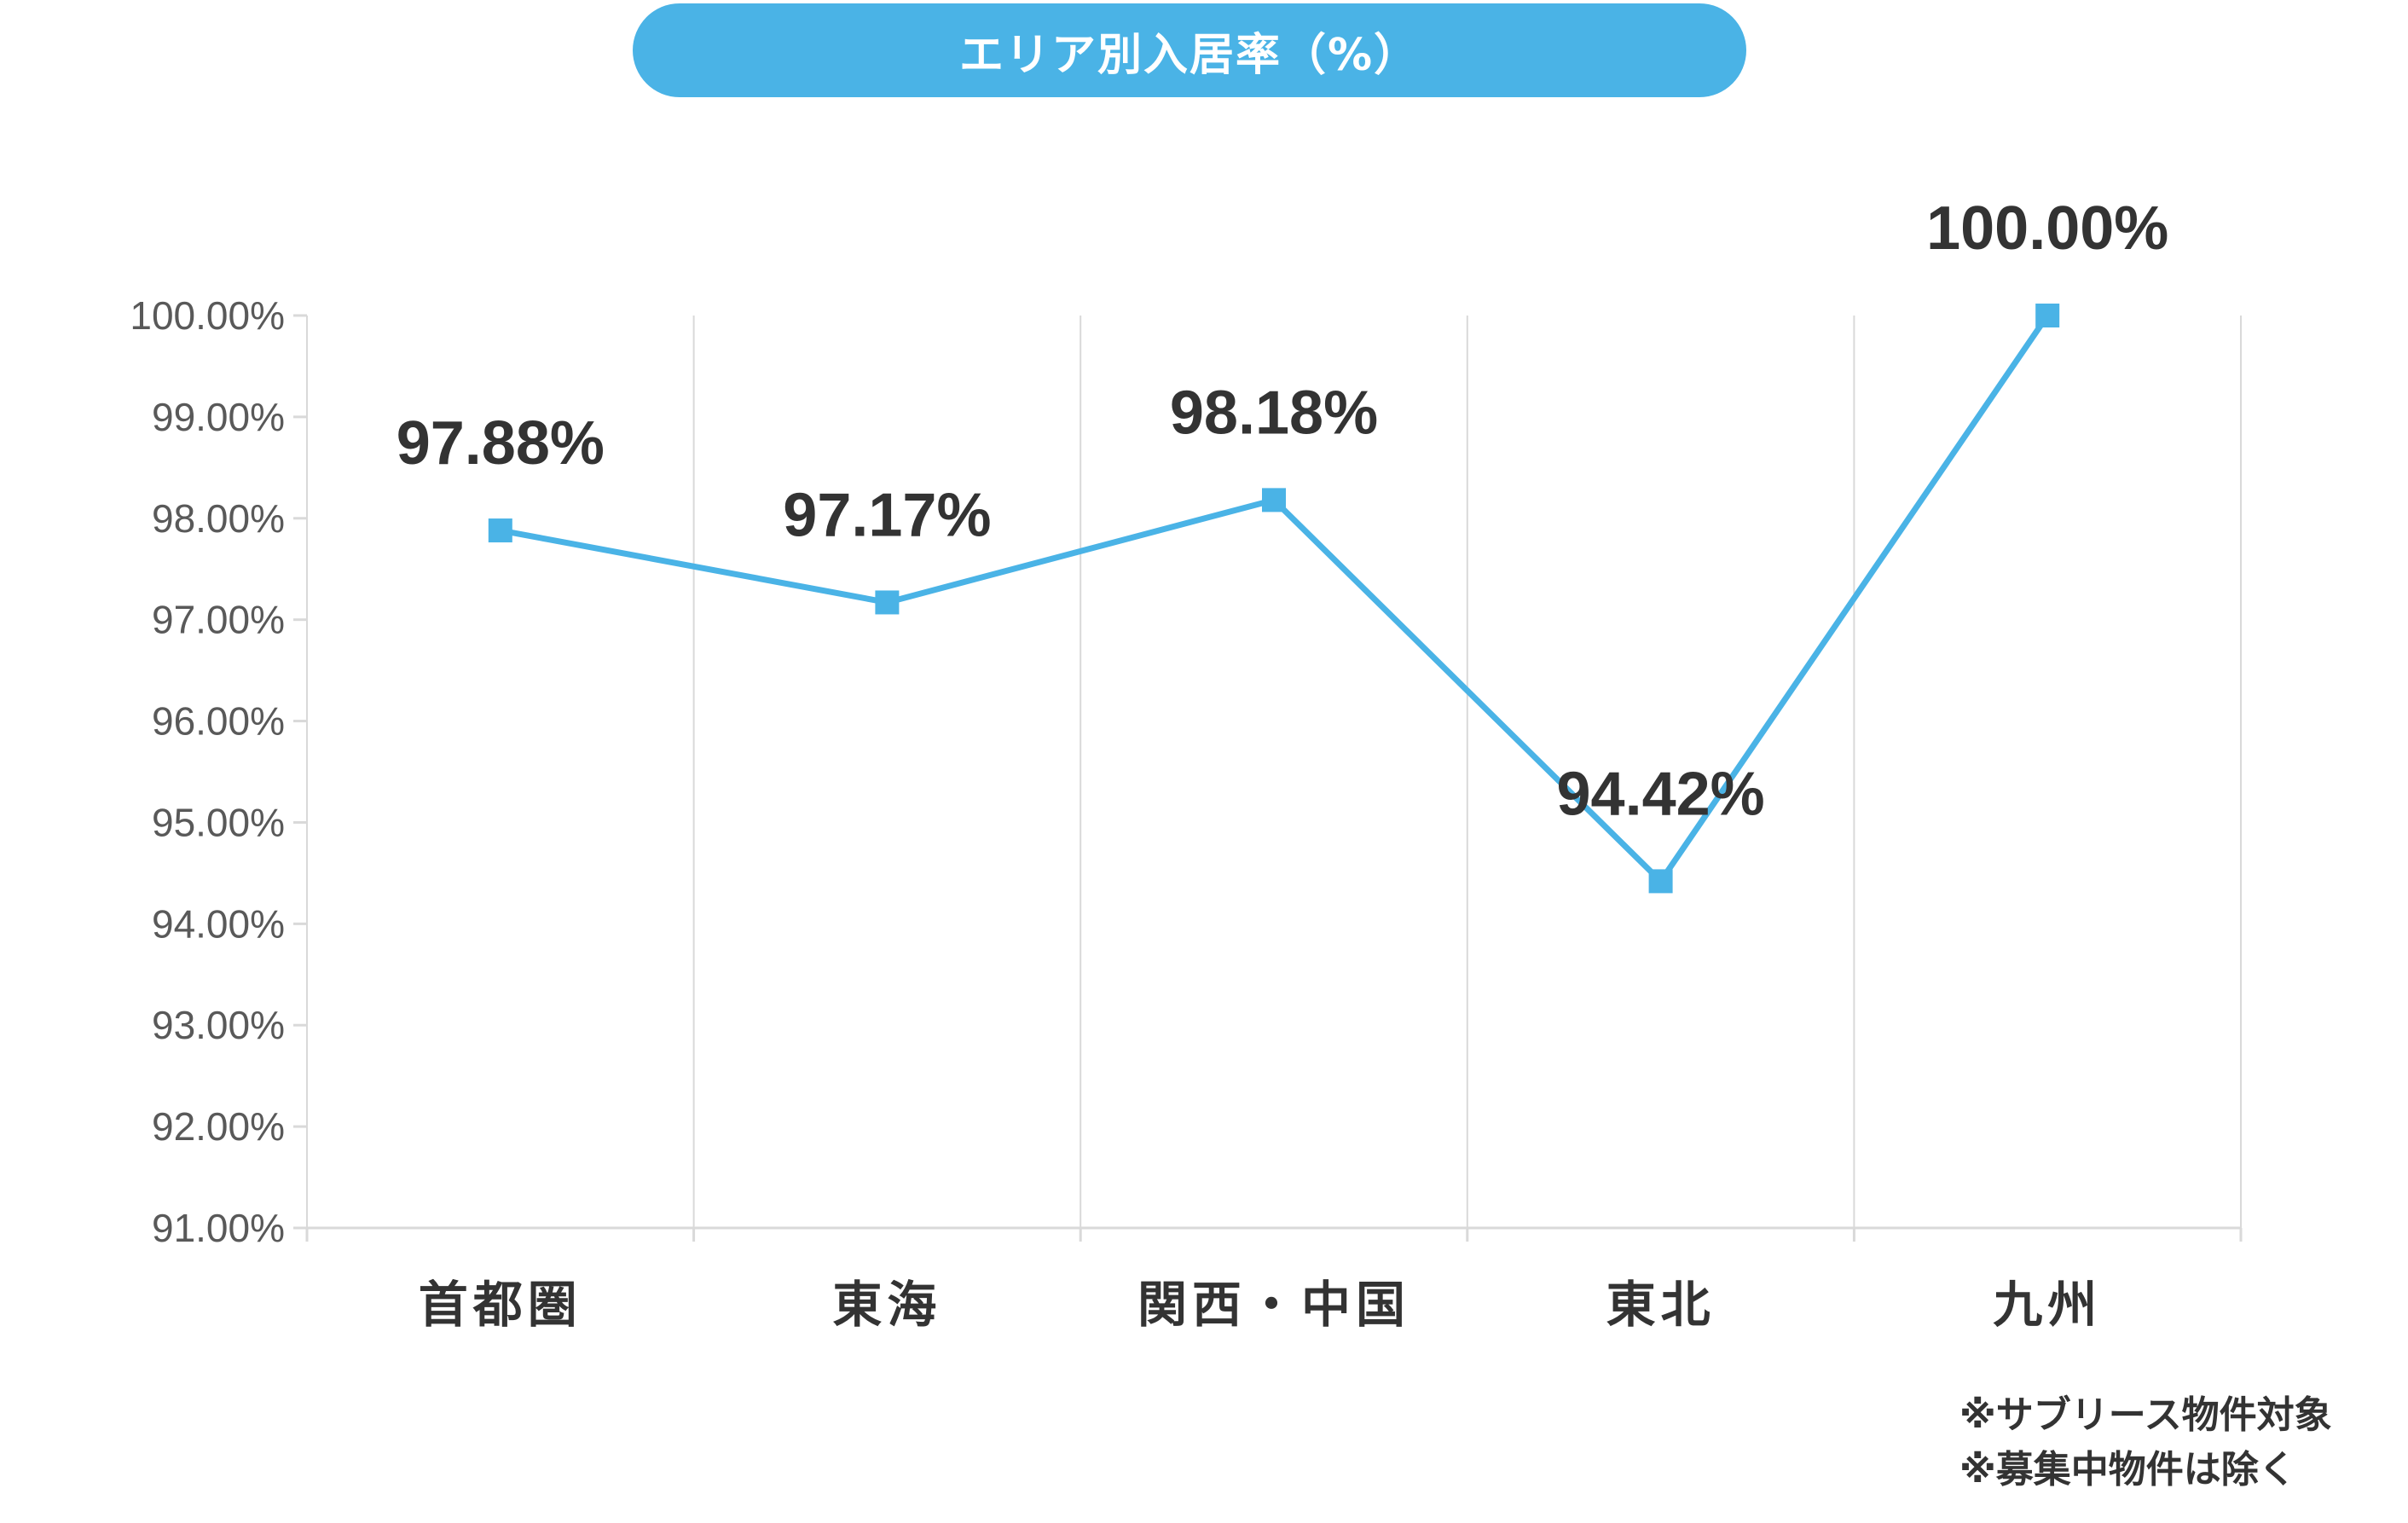 This screenshot has width=2408, height=1523. What do you see at coordinates (2127, 1470) in the screenshot?
I see `footnote-vacancy: ※募集中物件は除く` at bounding box center [2127, 1470].